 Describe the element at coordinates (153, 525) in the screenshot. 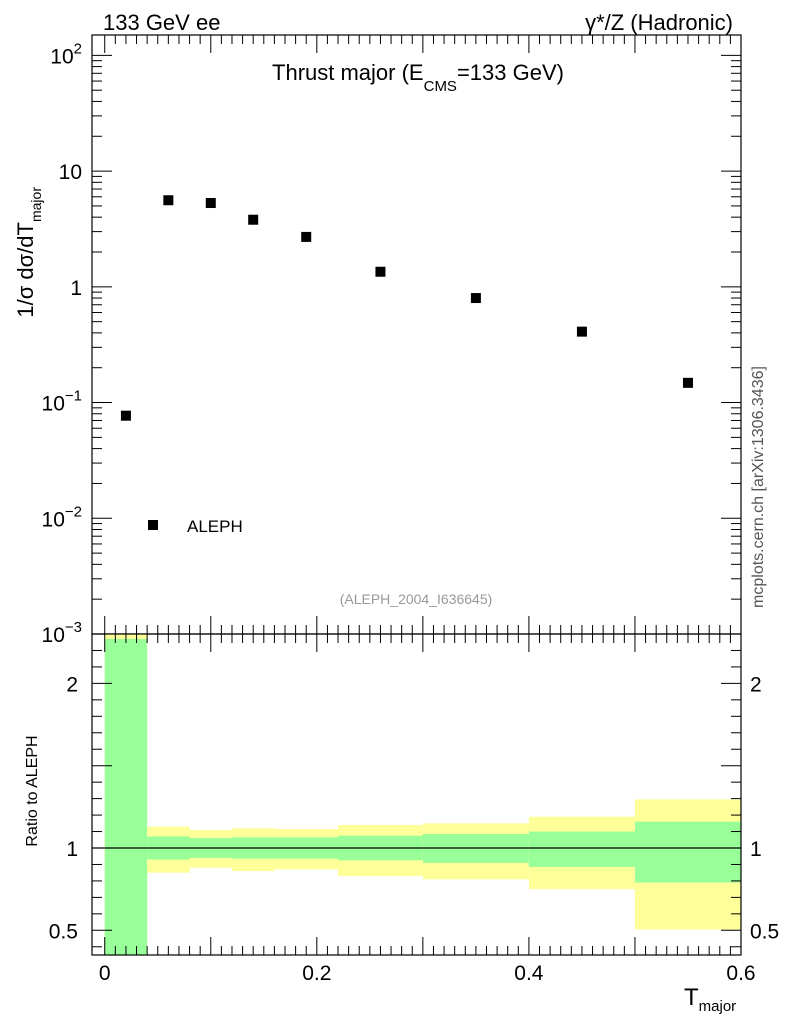

I see `legend-marker` at that location.